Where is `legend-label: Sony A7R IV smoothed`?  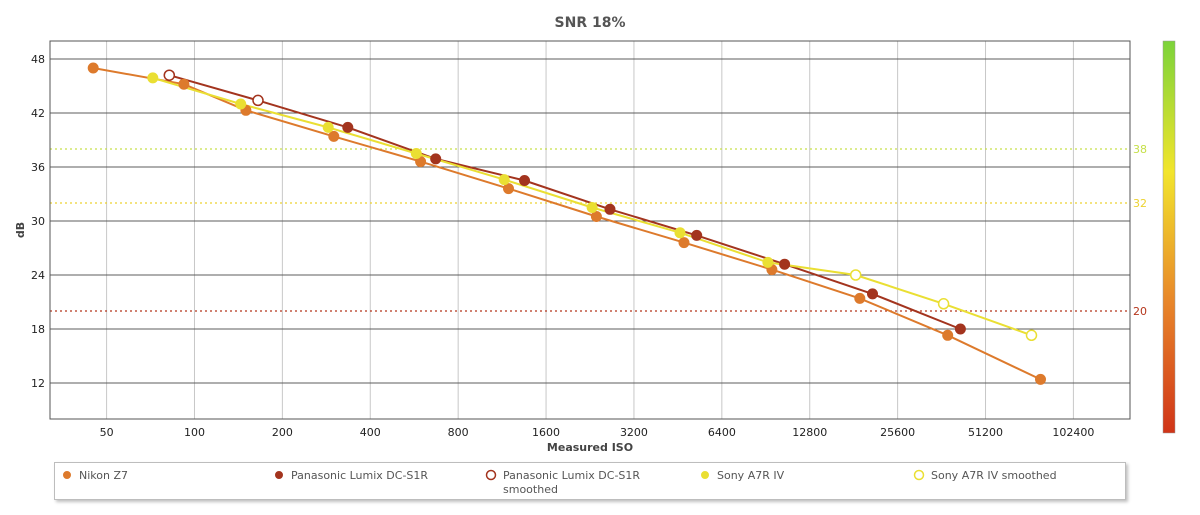 legend-label: Sony A7R IV smoothed is located at coordinates (994, 475).